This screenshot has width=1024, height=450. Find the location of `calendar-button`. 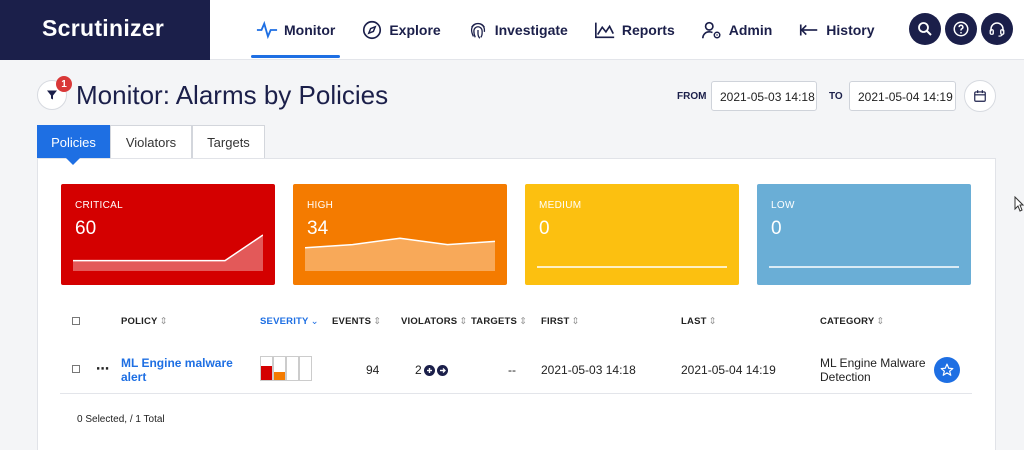

calendar-button is located at coordinates (980, 96).